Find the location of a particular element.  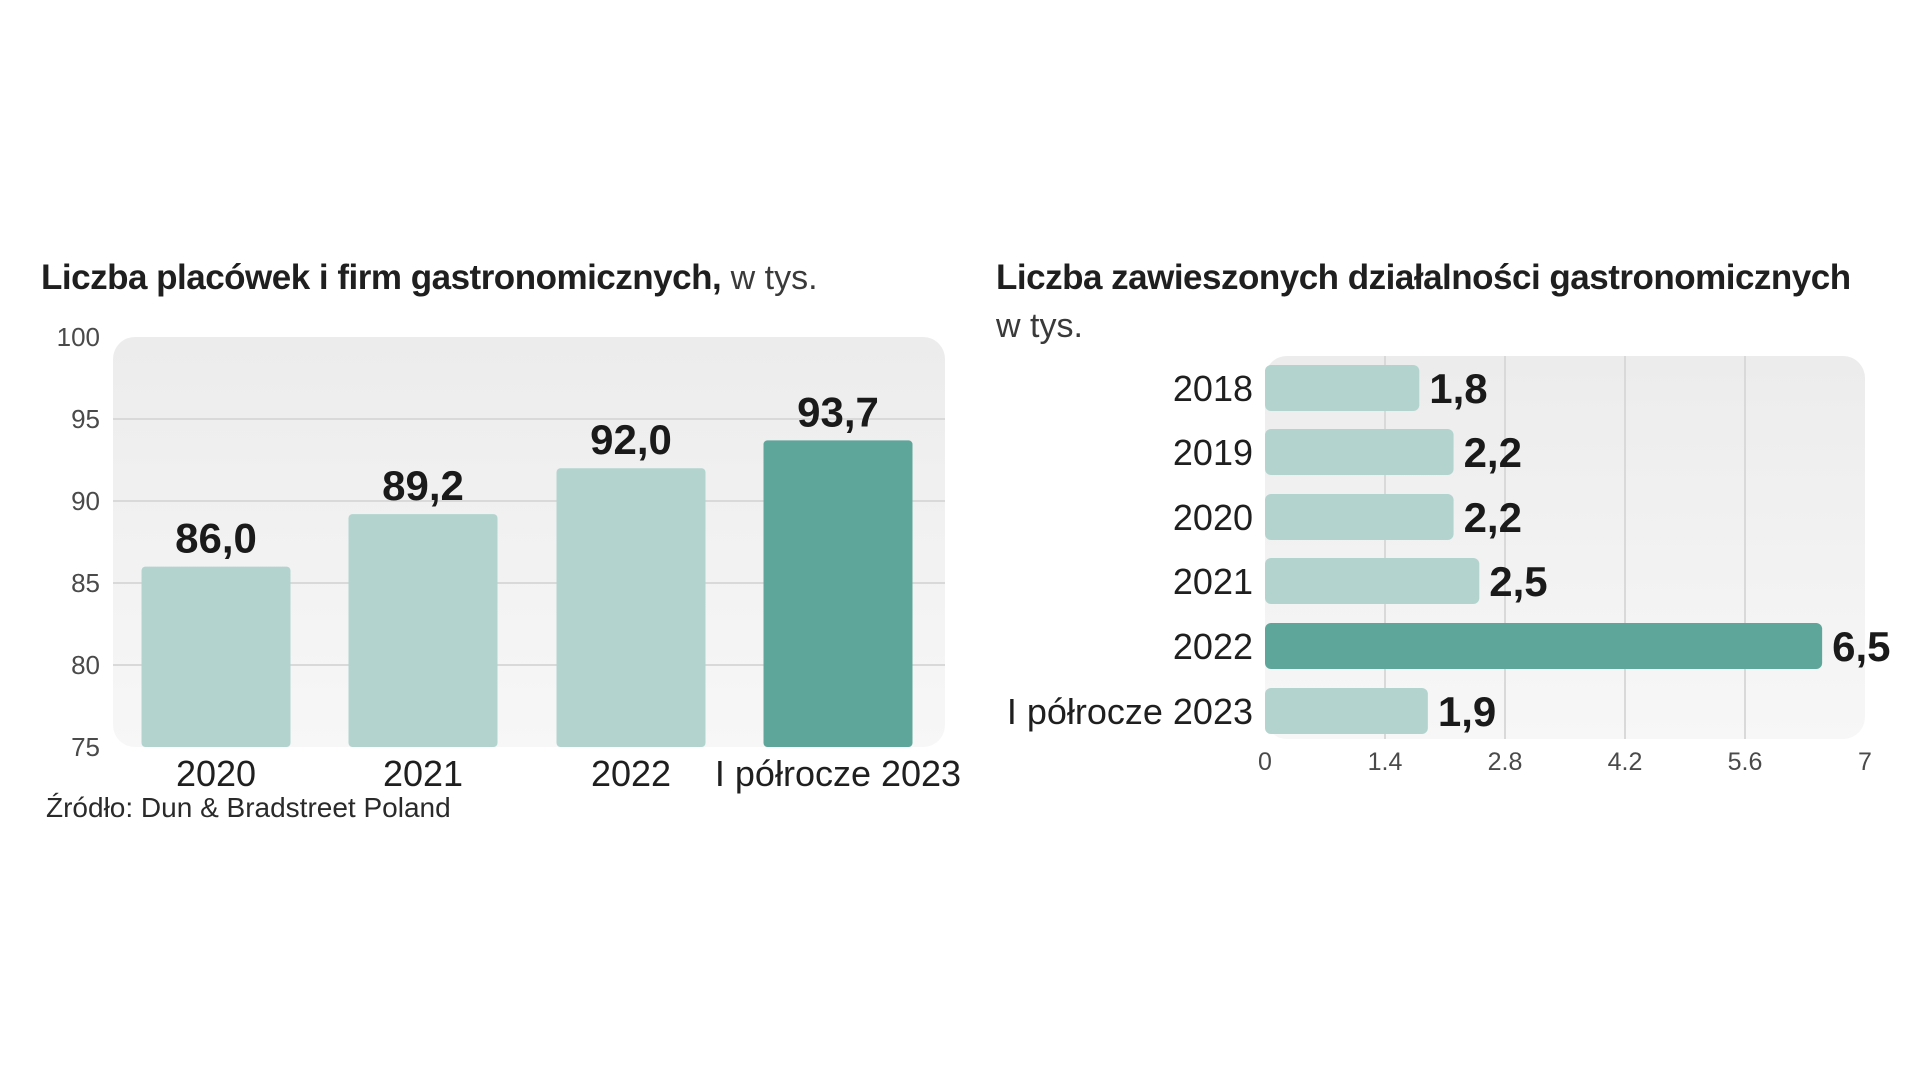

y-tick-label: 90 is located at coordinates (85, 501).